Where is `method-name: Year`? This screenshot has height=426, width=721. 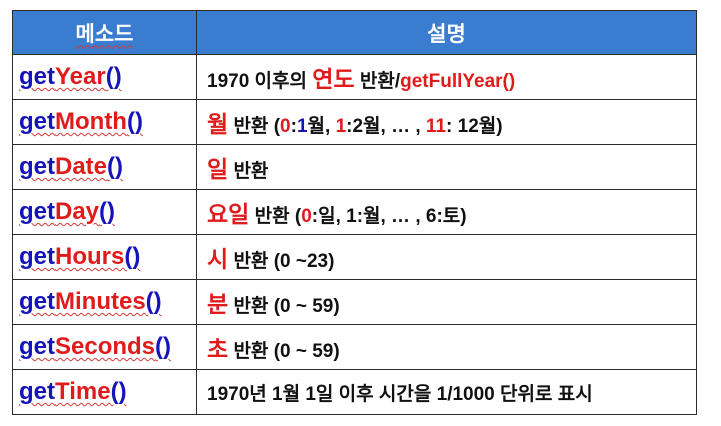 method-name: Year is located at coordinates (80, 76).